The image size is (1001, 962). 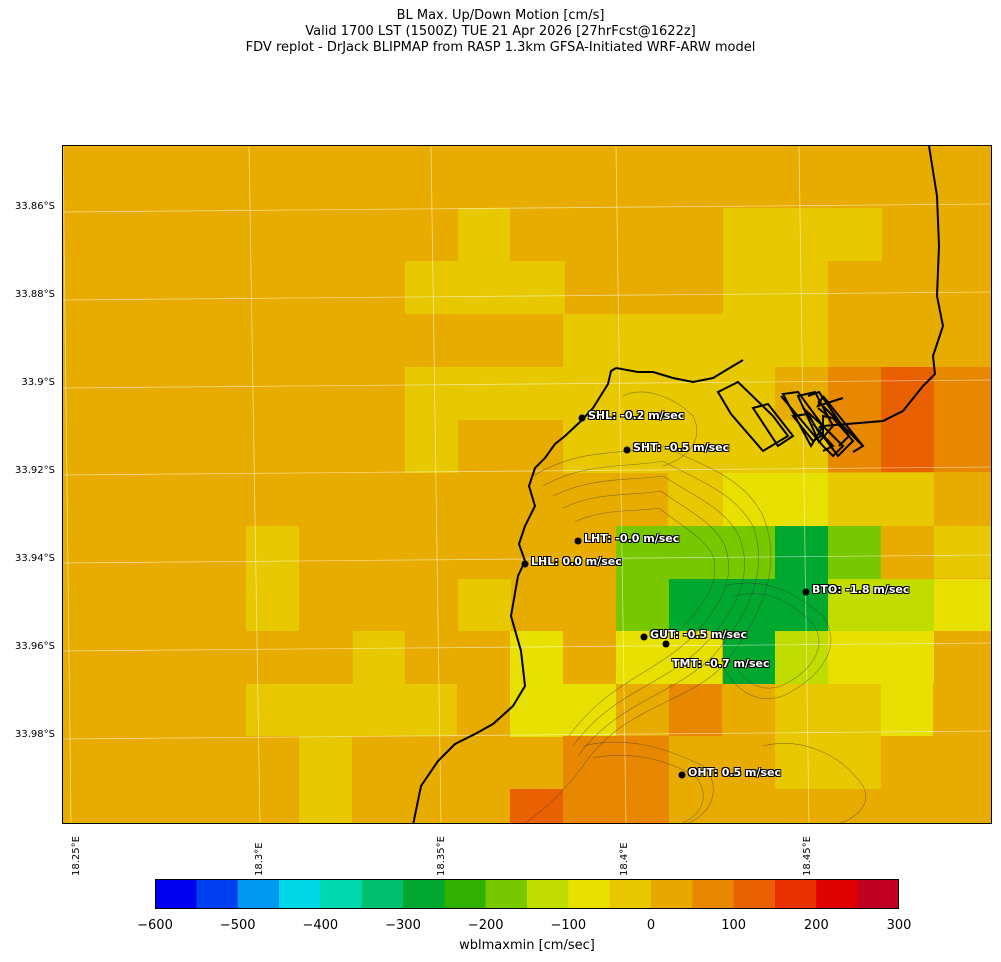 I want to click on colorbar-tick-label: −300, so click(x=403, y=925).